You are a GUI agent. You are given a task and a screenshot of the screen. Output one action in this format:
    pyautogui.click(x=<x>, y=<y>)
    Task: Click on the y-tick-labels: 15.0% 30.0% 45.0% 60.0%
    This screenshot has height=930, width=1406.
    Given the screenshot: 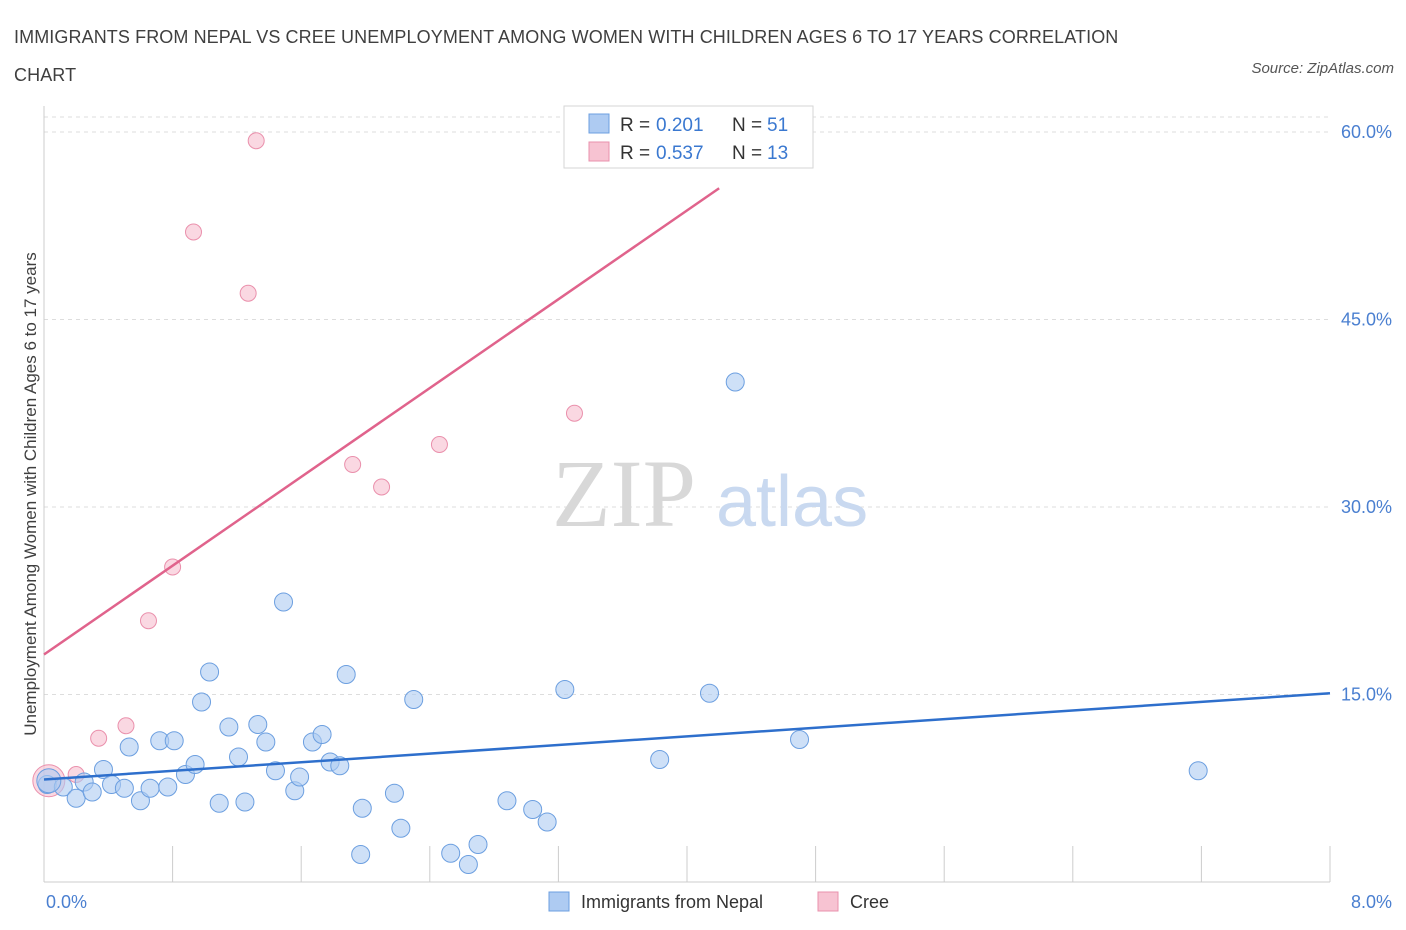 What is the action you would take?
    pyautogui.click(x=1366, y=413)
    